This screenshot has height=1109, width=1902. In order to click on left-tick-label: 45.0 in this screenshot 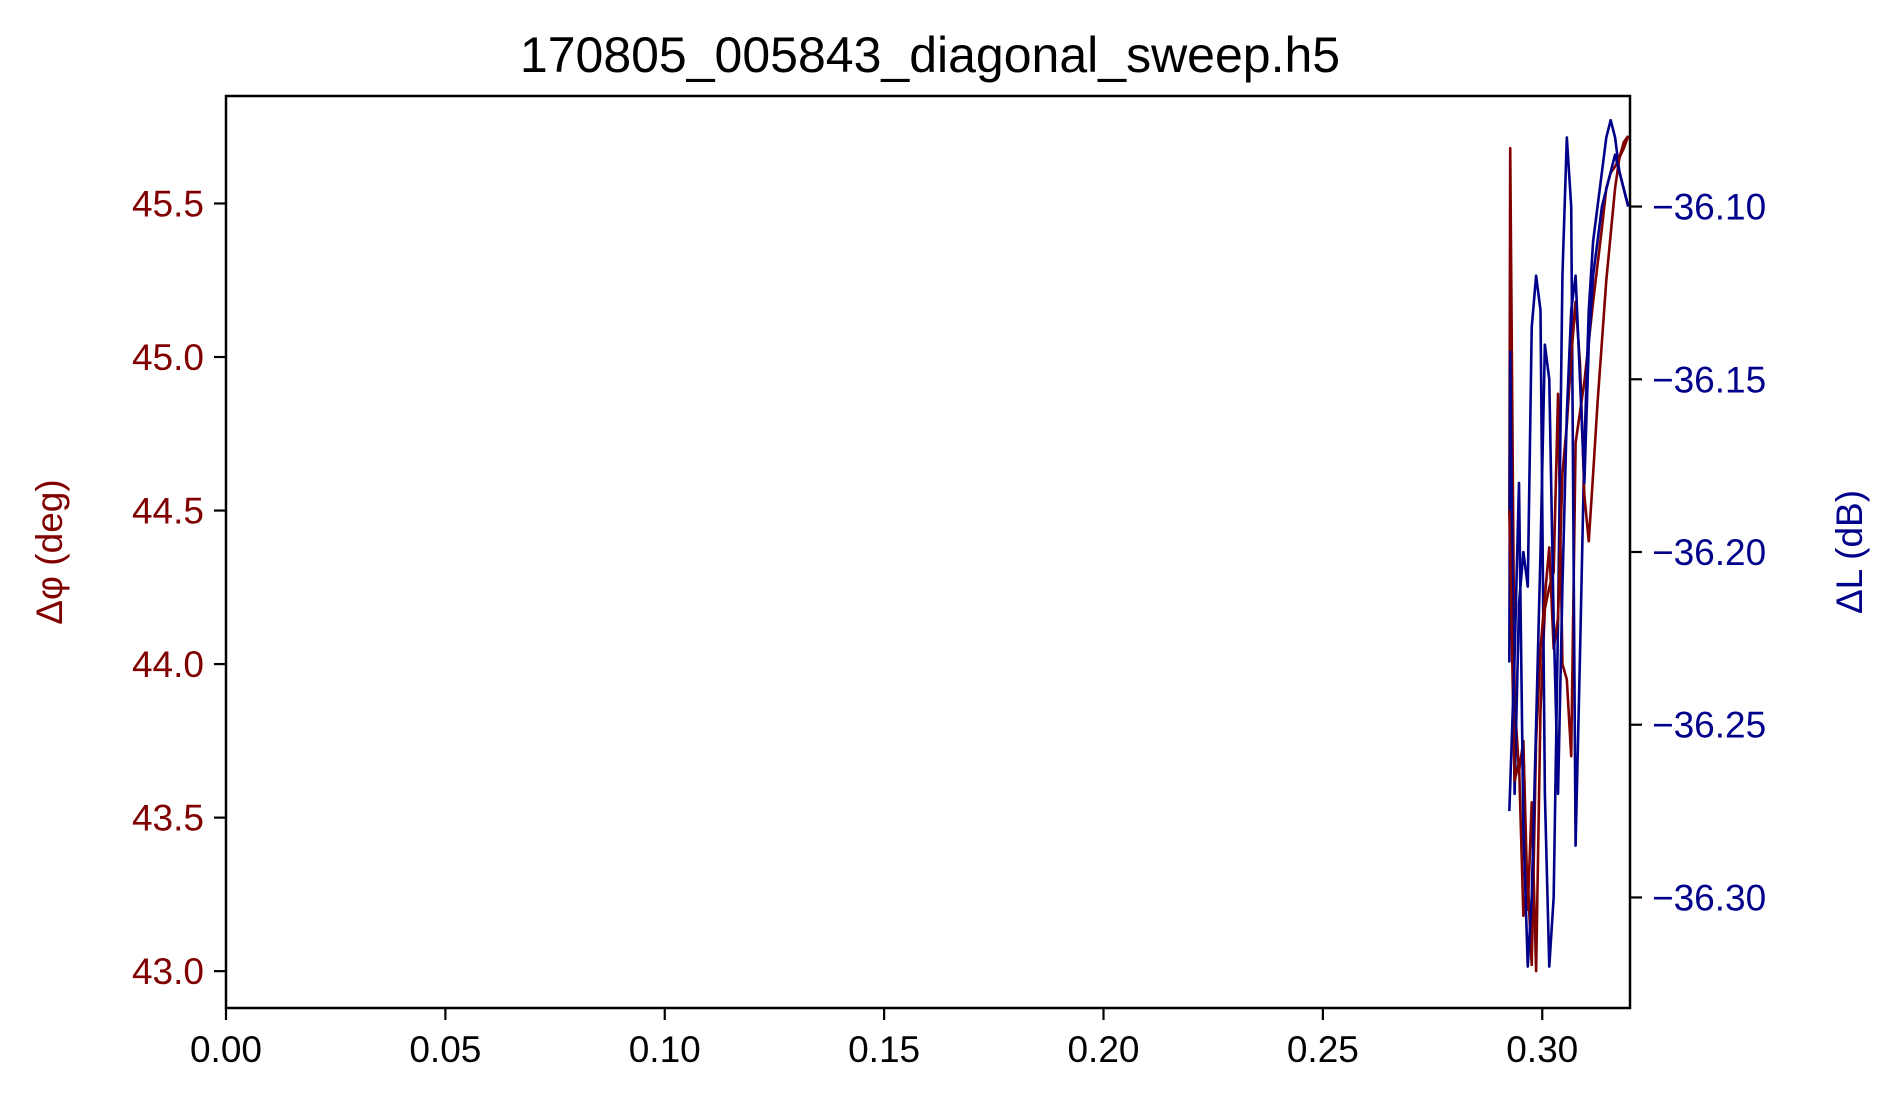, I will do `click(168, 357)`.